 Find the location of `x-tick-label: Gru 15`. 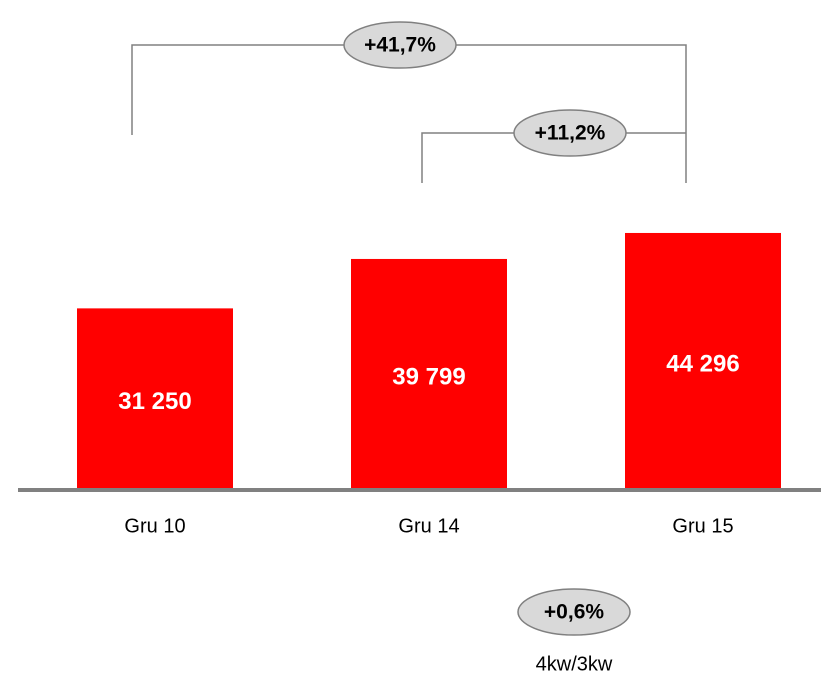

x-tick-label: Gru 15 is located at coordinates (702, 526).